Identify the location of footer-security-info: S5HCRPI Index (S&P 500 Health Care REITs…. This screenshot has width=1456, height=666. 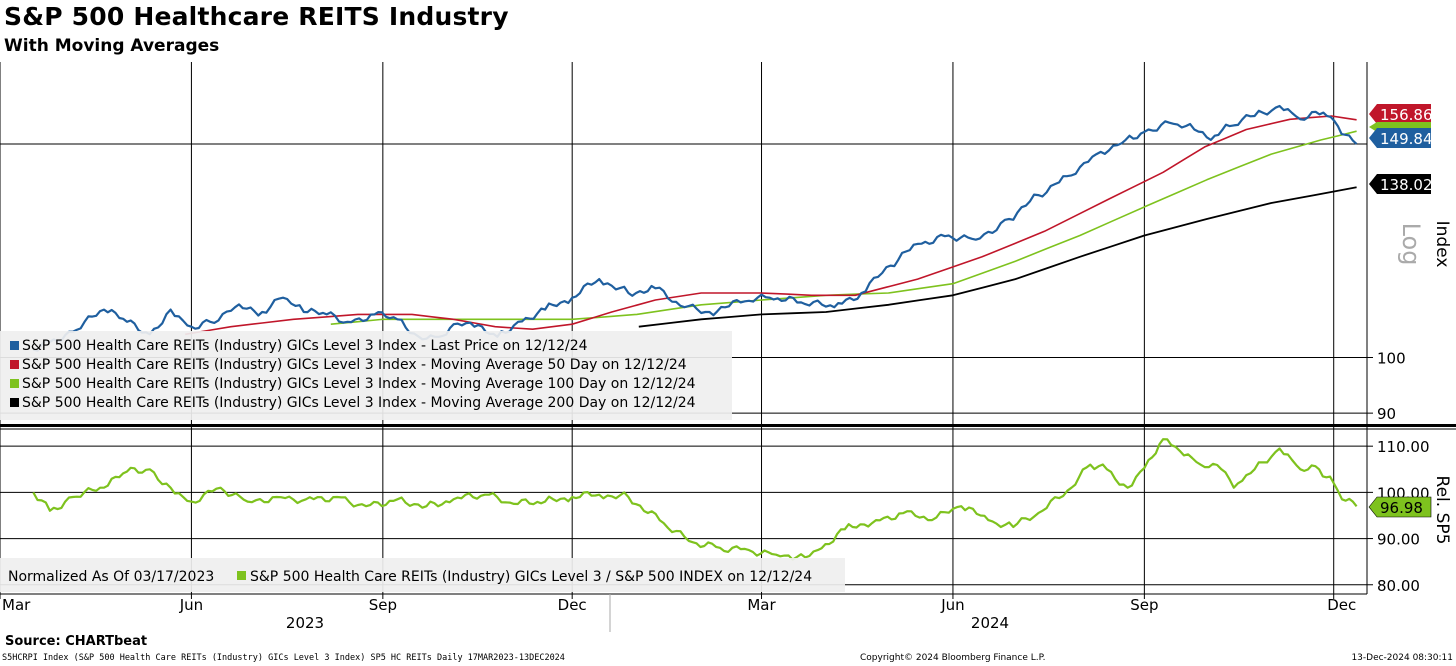
(283, 658).